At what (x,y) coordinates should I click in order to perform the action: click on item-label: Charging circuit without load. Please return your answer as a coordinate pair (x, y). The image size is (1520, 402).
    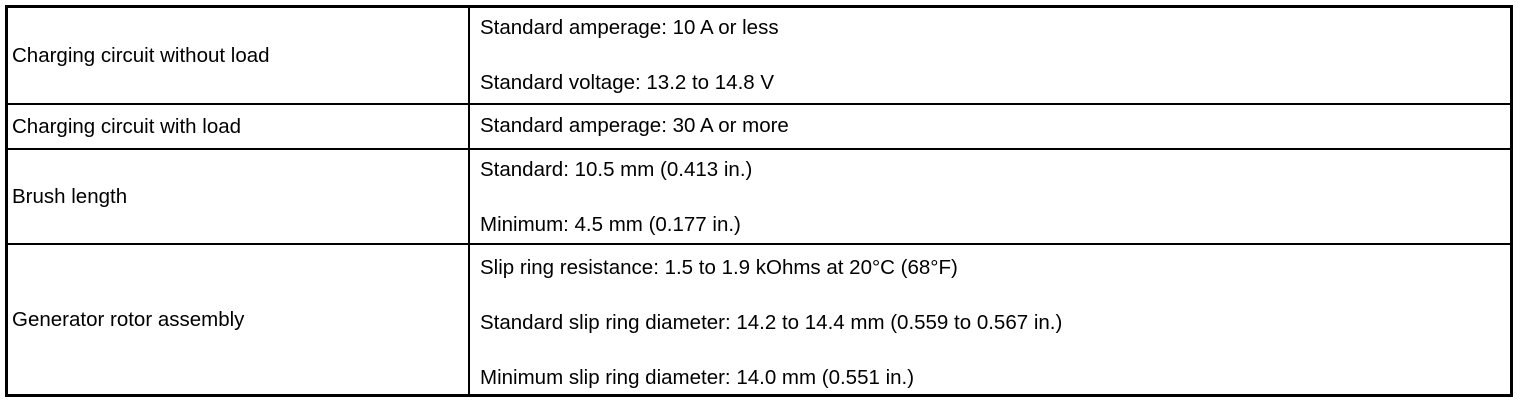
    Looking at the image, I should click on (141, 55).